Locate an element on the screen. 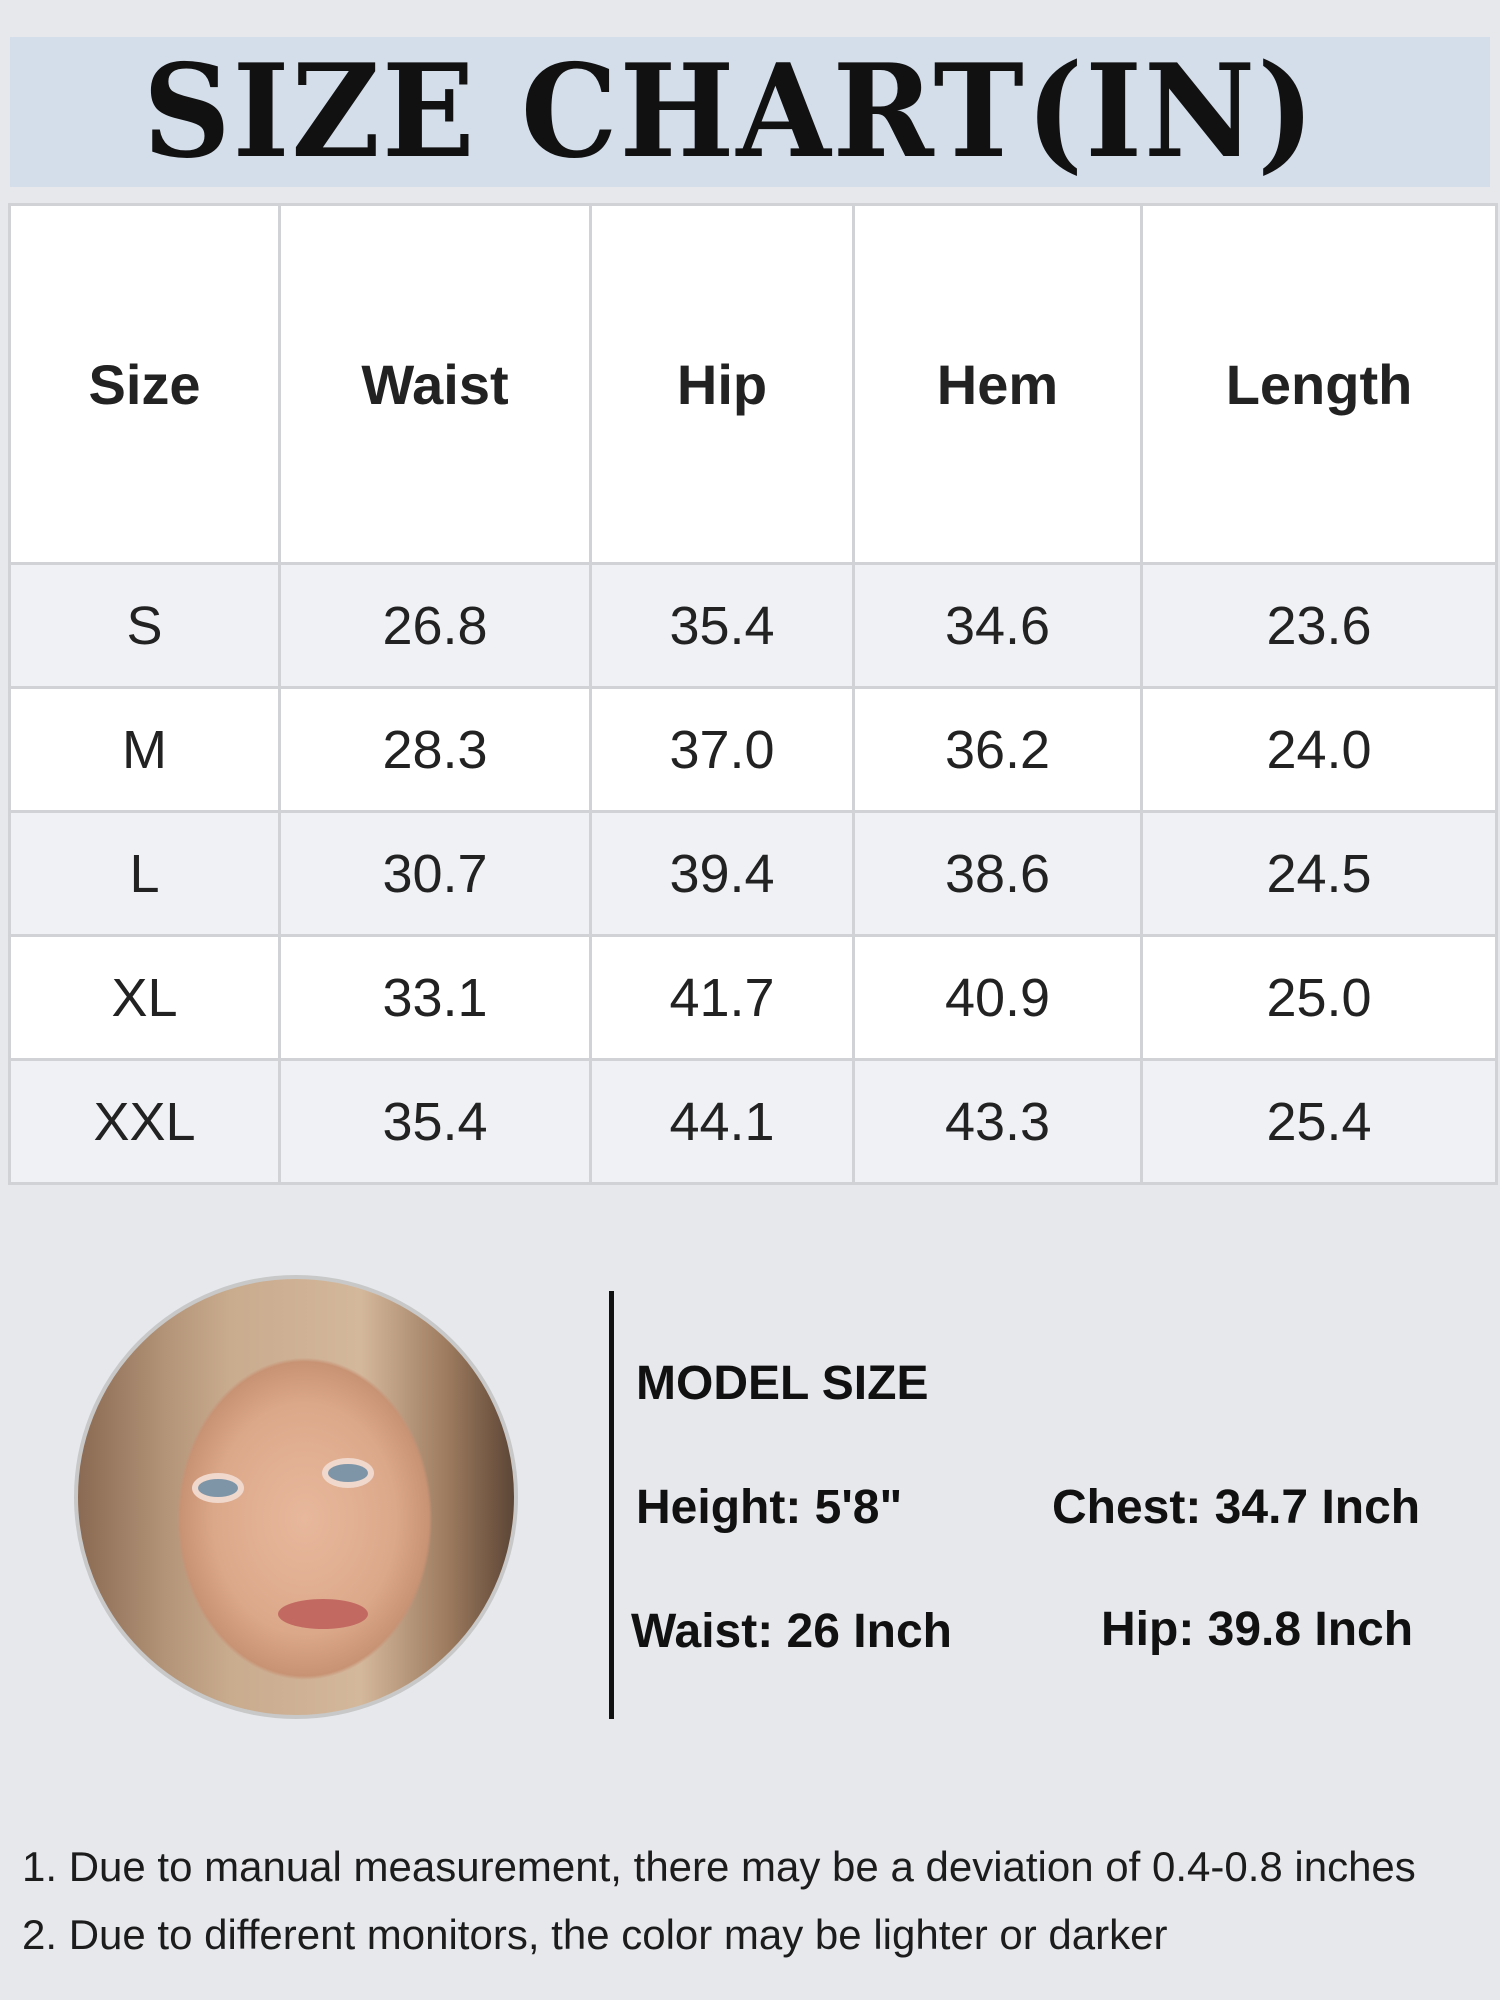 This screenshot has width=1500, height=2000. model-size-heading: MODEL SIZE is located at coordinates (782, 1383).